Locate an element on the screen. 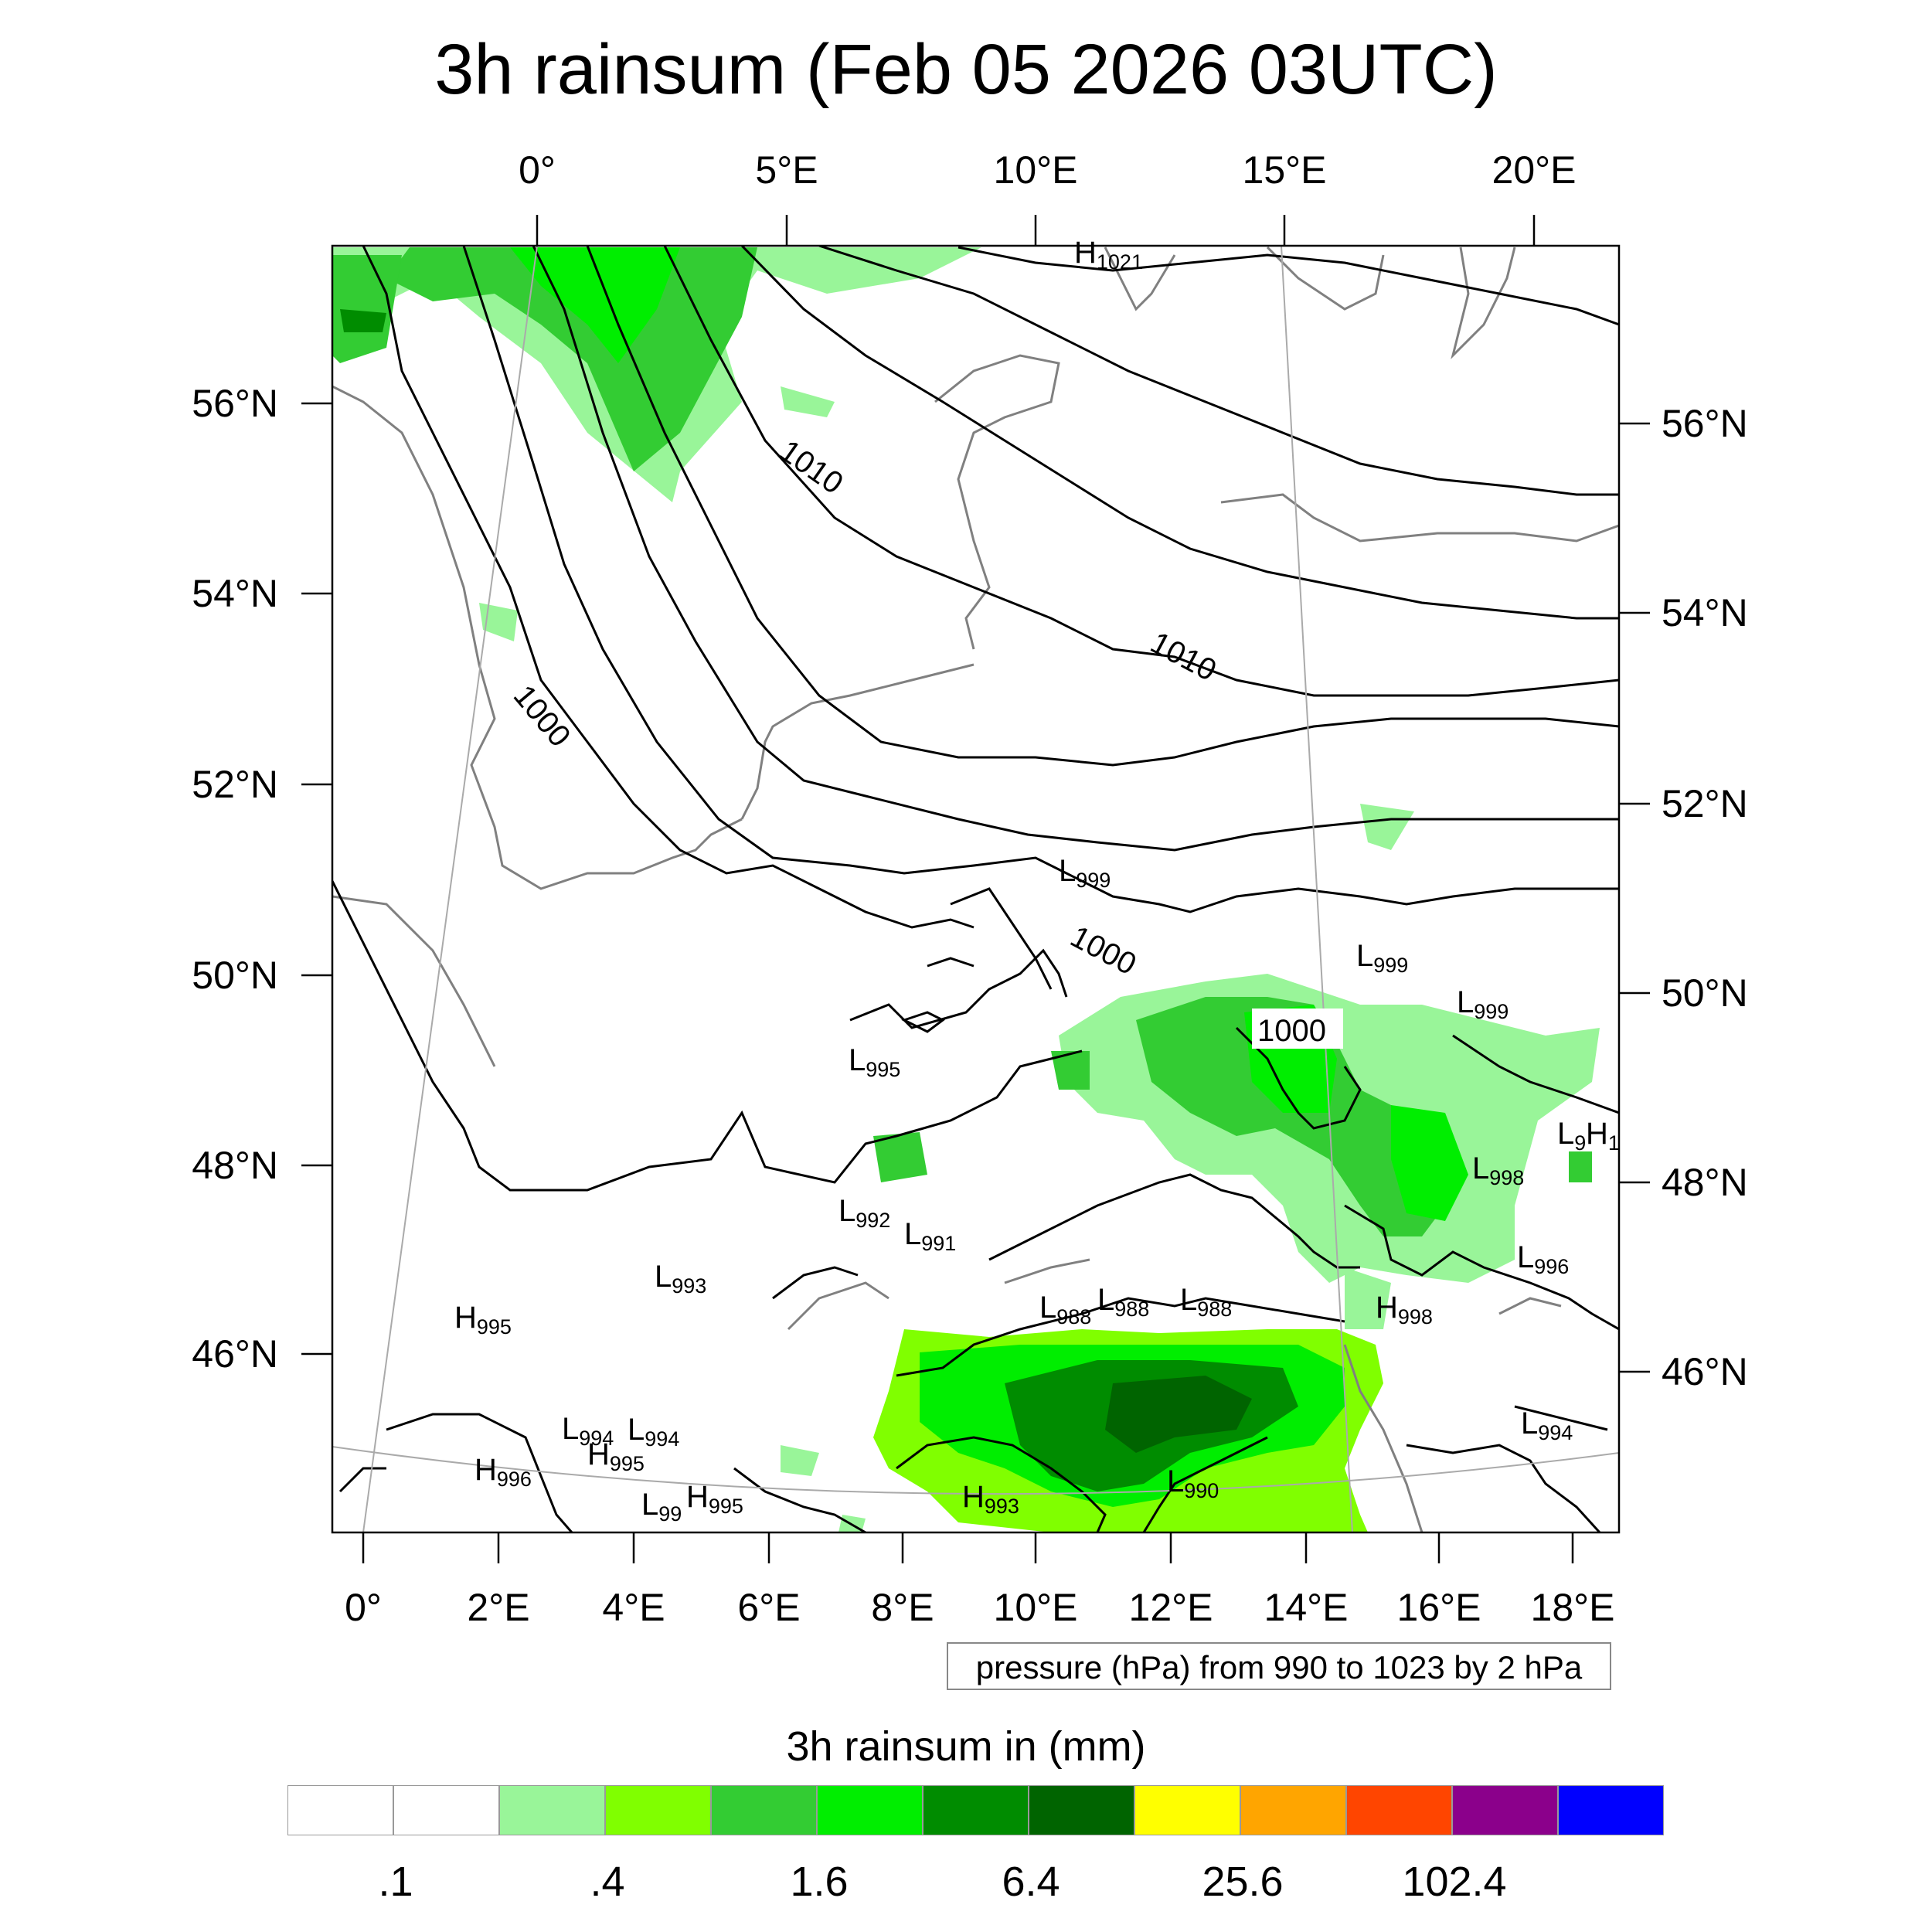 The image size is (1932, 1932). left-lat-tick: 46°N is located at coordinates (235, 1354).